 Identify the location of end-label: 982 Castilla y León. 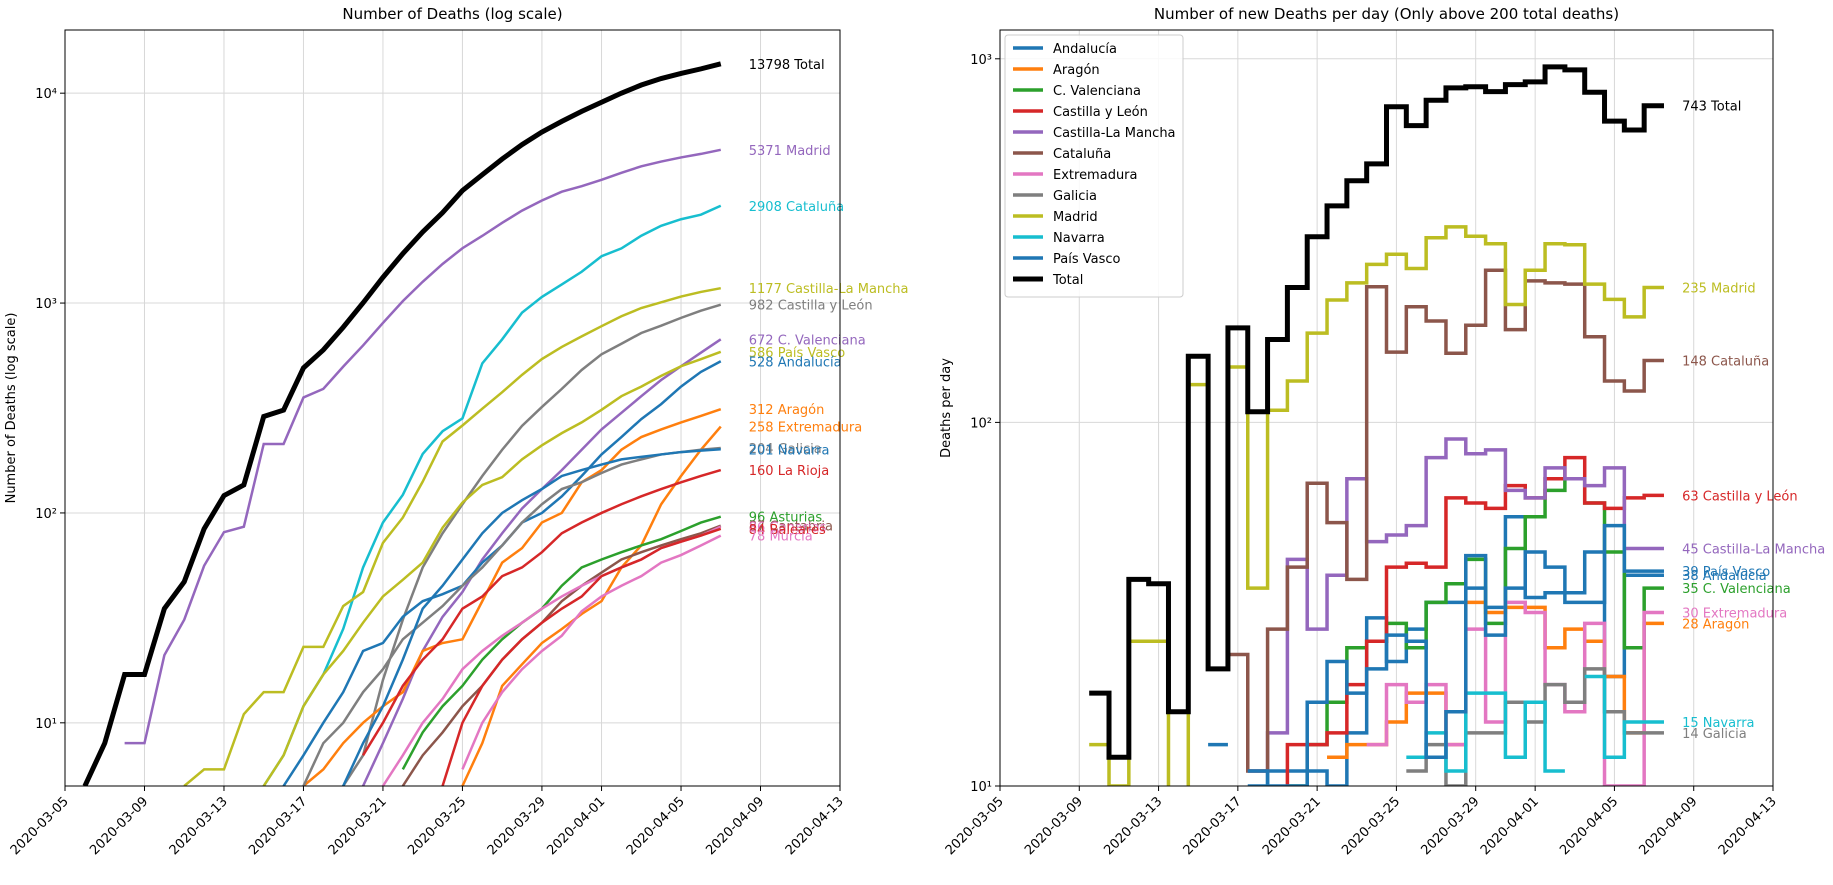
(811, 306).